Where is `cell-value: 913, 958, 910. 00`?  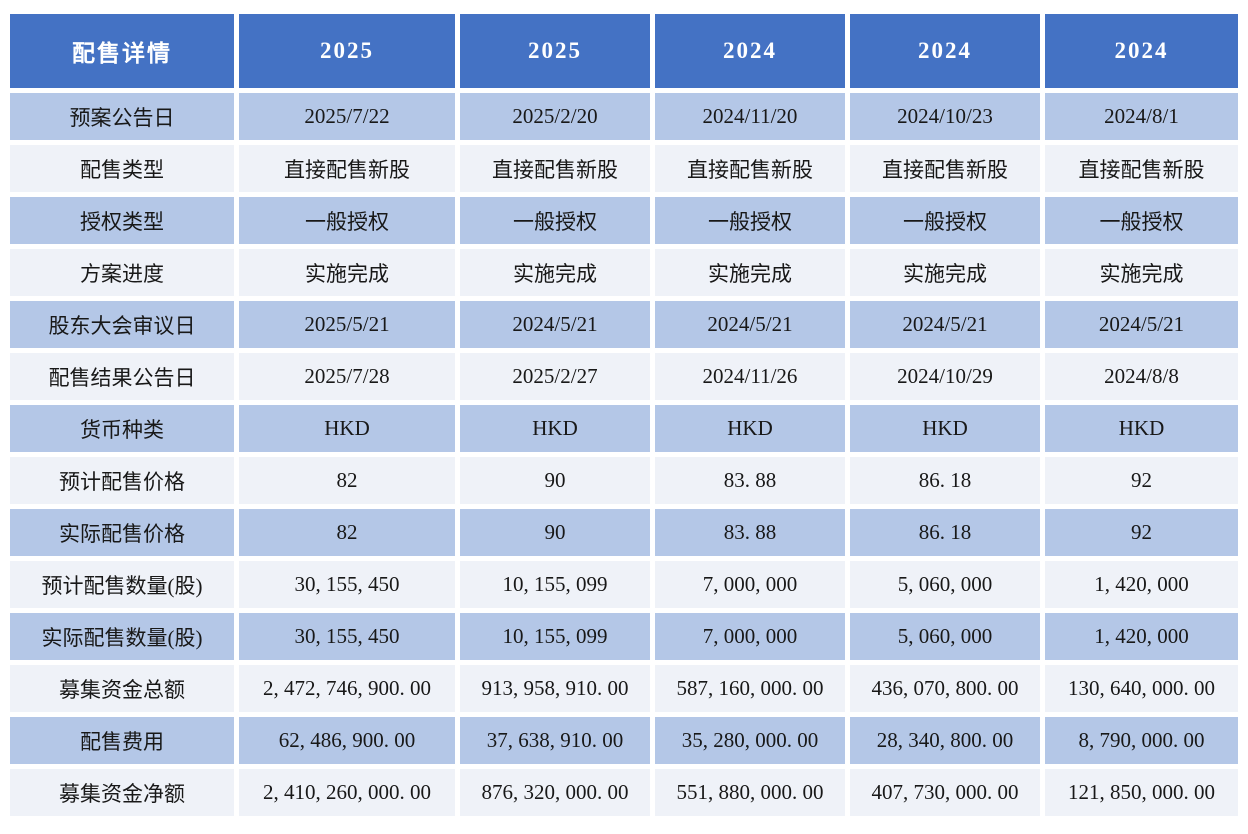 cell-value: 913, 958, 910. 00 is located at coordinates (555, 688).